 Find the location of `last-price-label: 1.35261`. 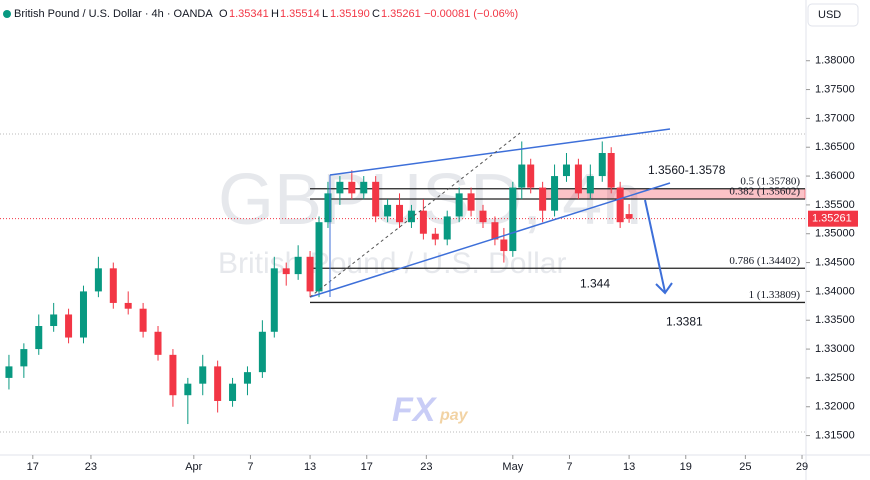

last-price-label: 1.35261 is located at coordinates (832, 219).